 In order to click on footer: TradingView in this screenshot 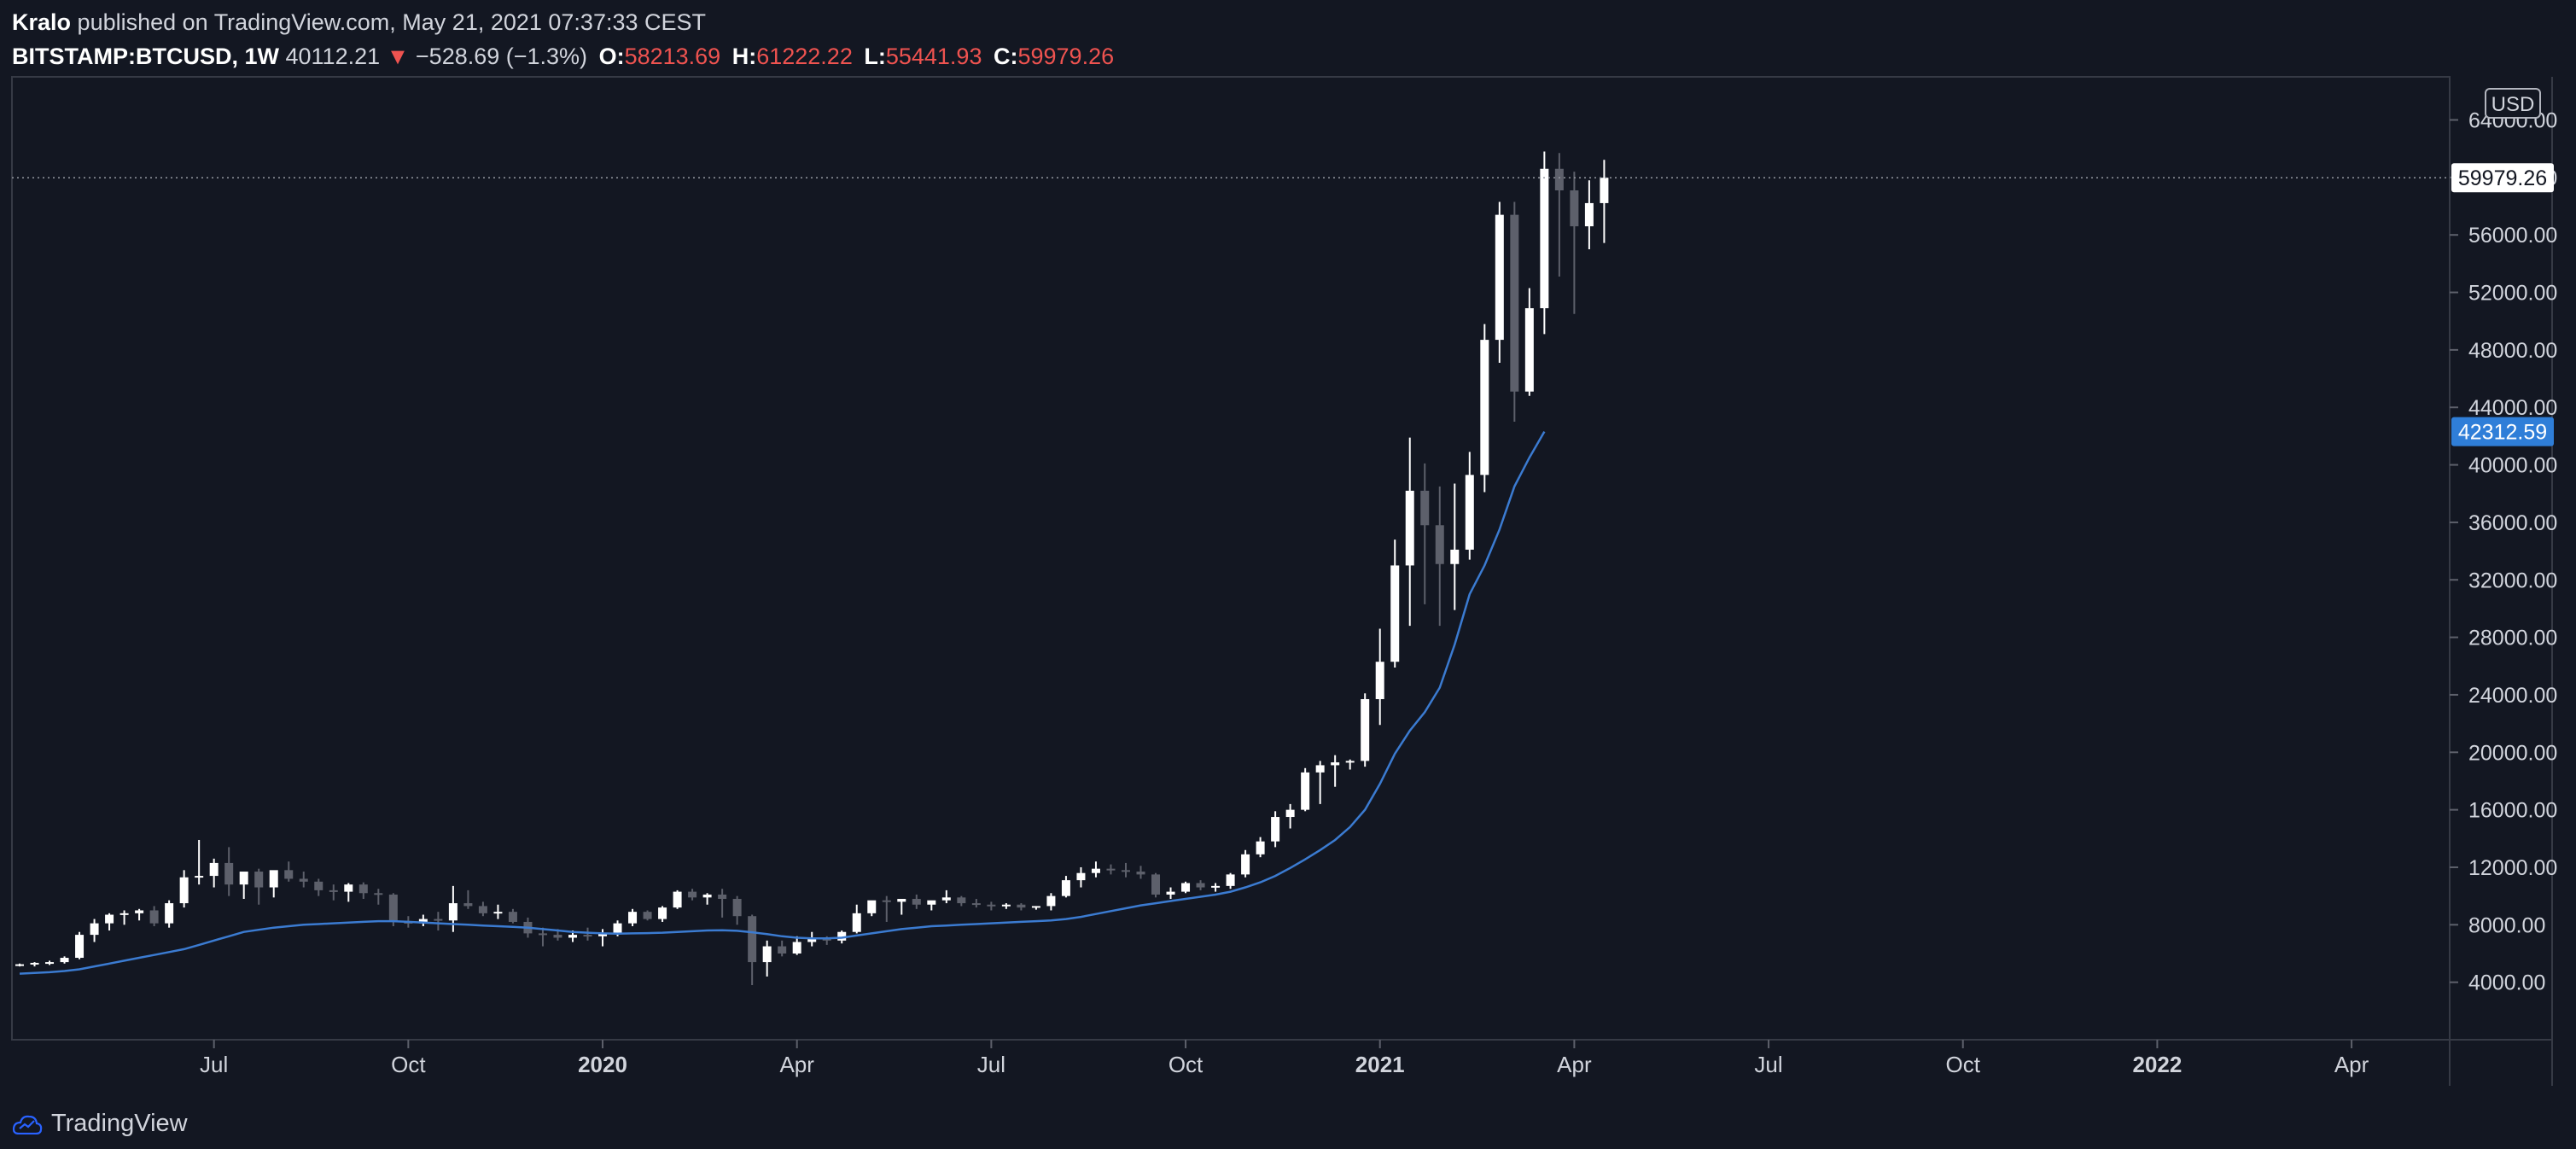, I will do `click(100, 1123)`.